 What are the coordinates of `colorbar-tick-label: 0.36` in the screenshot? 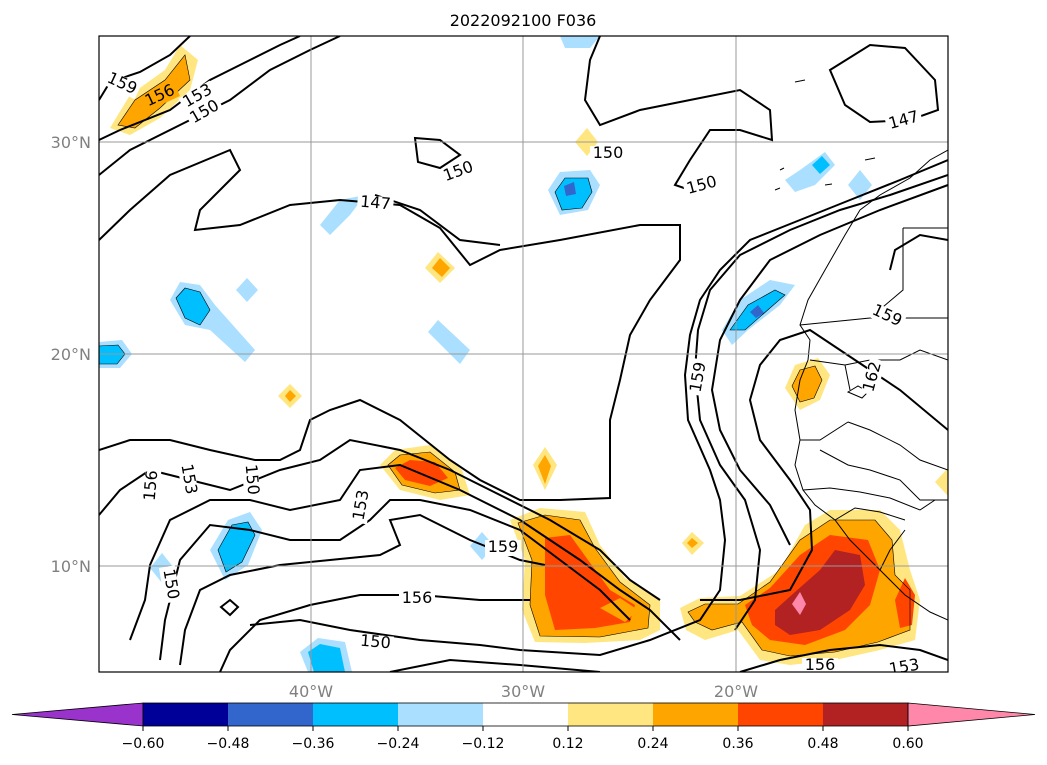 It's located at (737, 744).